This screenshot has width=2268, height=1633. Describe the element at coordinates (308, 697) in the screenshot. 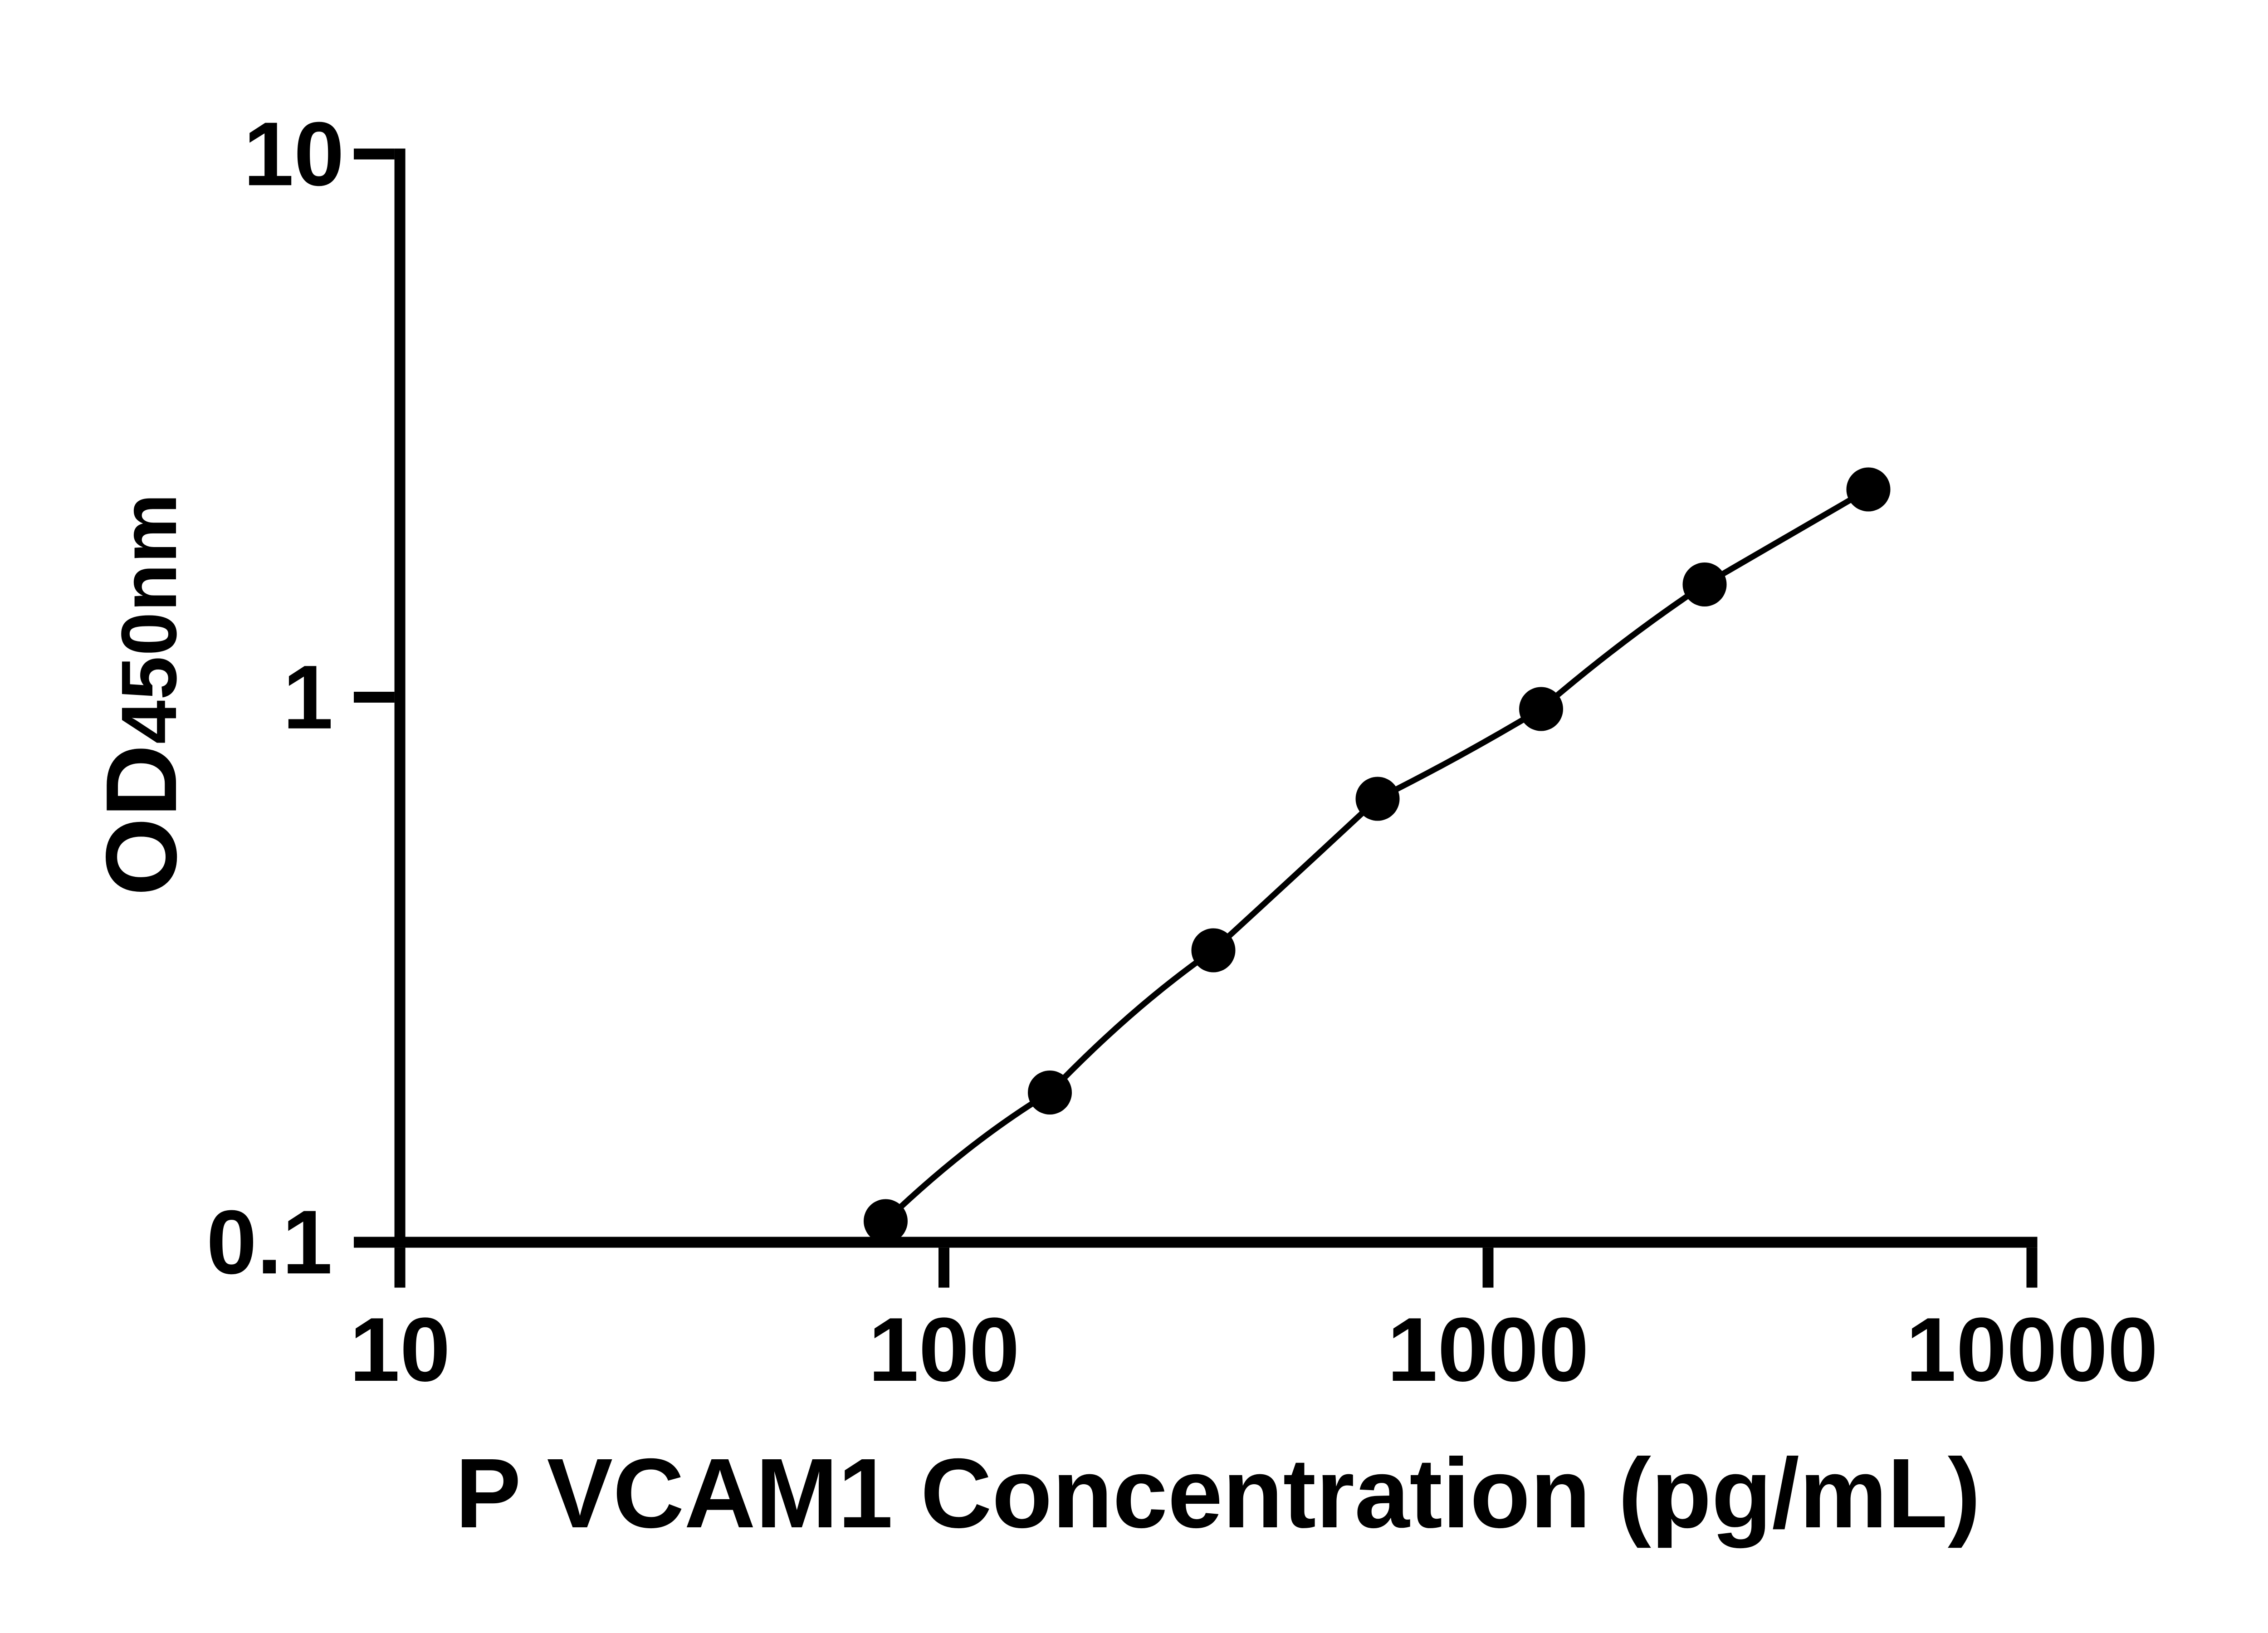

I see `svg-text: 1` at that location.